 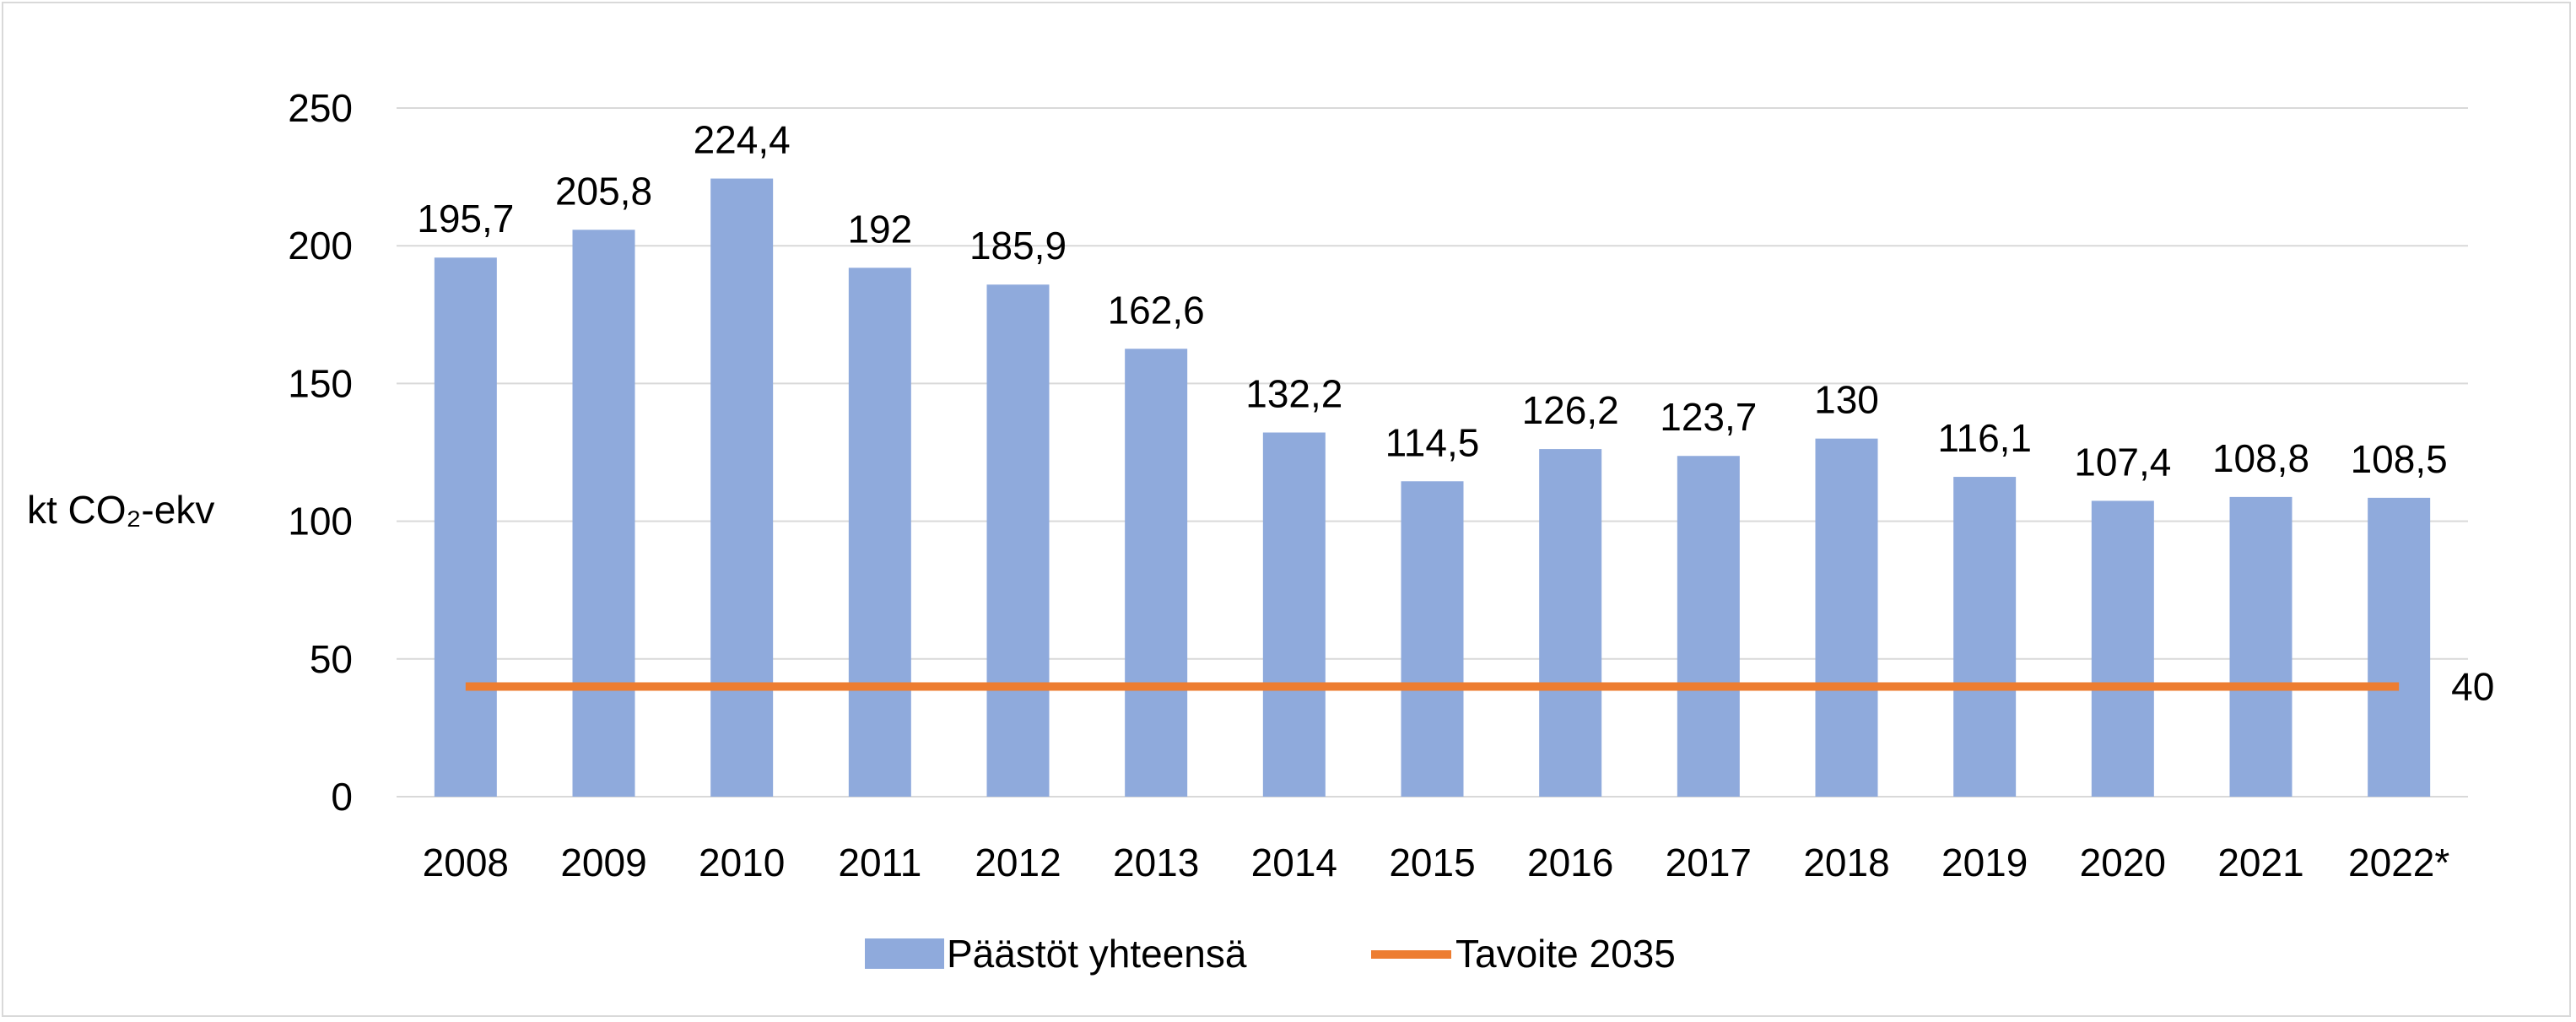 I want to click on bar-2019, so click(x=1985, y=637).